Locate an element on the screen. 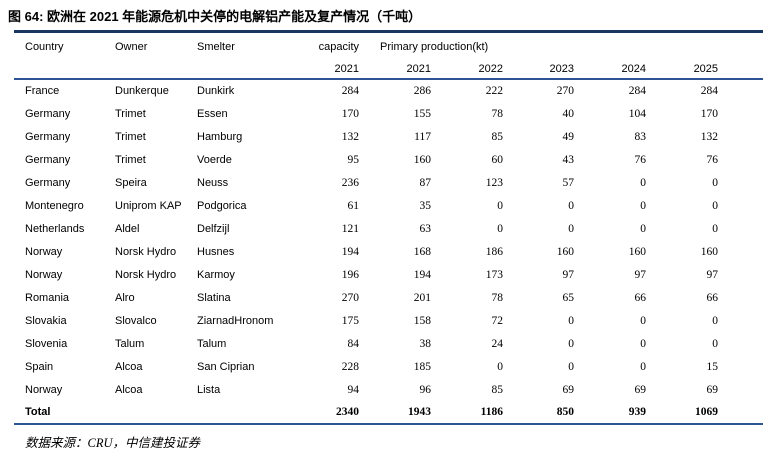 The height and width of the screenshot is (470, 780). cell-smelter: ZiarnadHronom is located at coordinates (235, 320).